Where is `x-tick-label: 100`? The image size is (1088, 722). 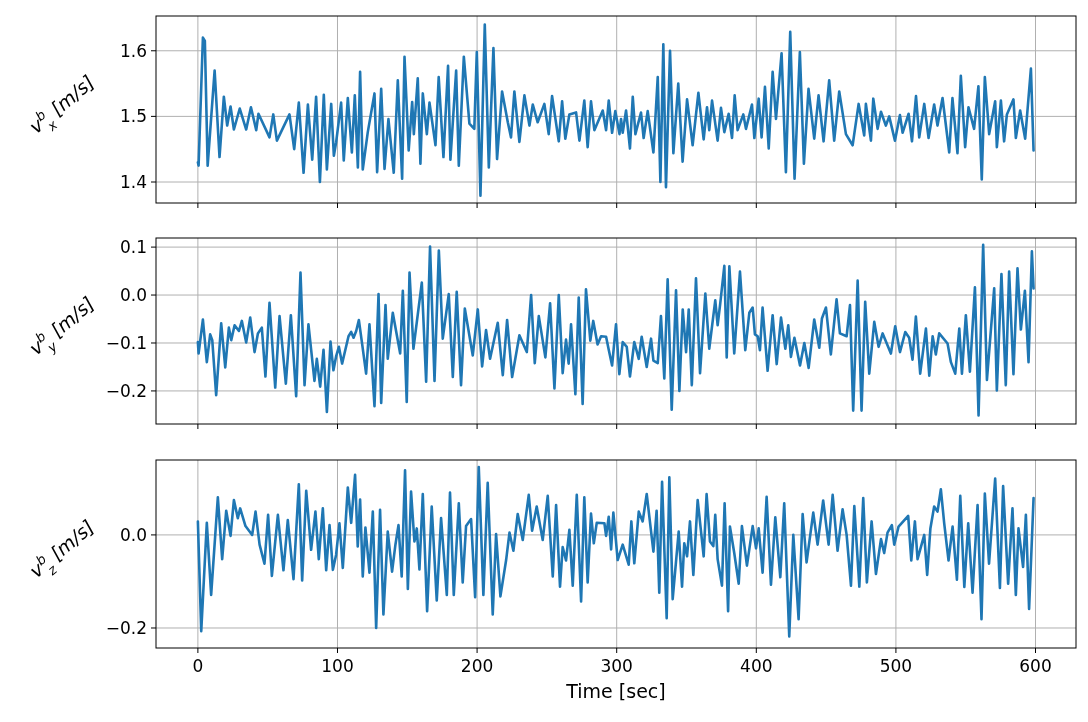
x-tick-label: 100 is located at coordinates (337, 666).